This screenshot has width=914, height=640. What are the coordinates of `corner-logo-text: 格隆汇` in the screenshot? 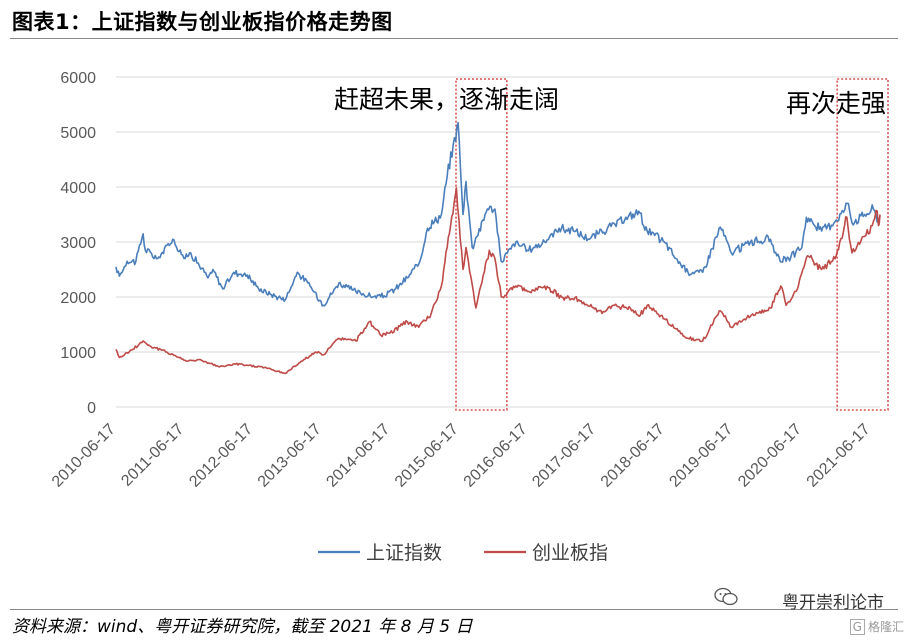 It's located at (885, 627).